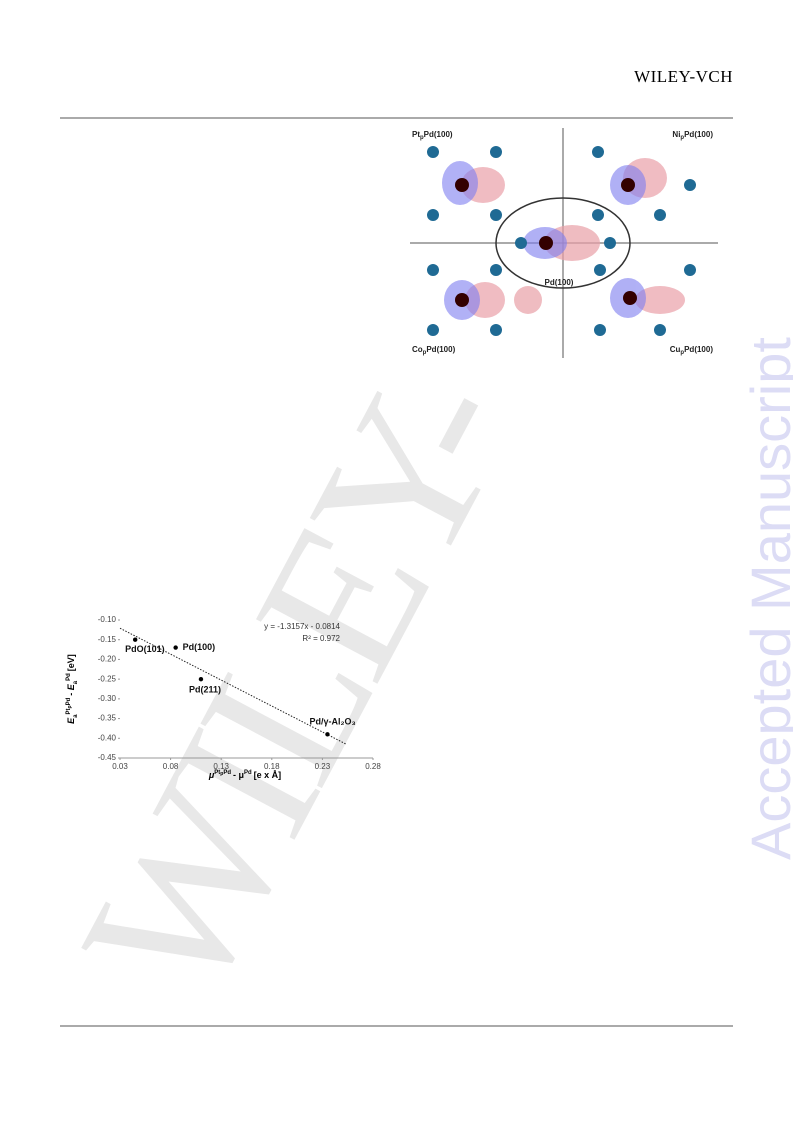 This screenshot has width=793, height=1121. I want to click on y-tick-label: -0.40, so click(107, 737).